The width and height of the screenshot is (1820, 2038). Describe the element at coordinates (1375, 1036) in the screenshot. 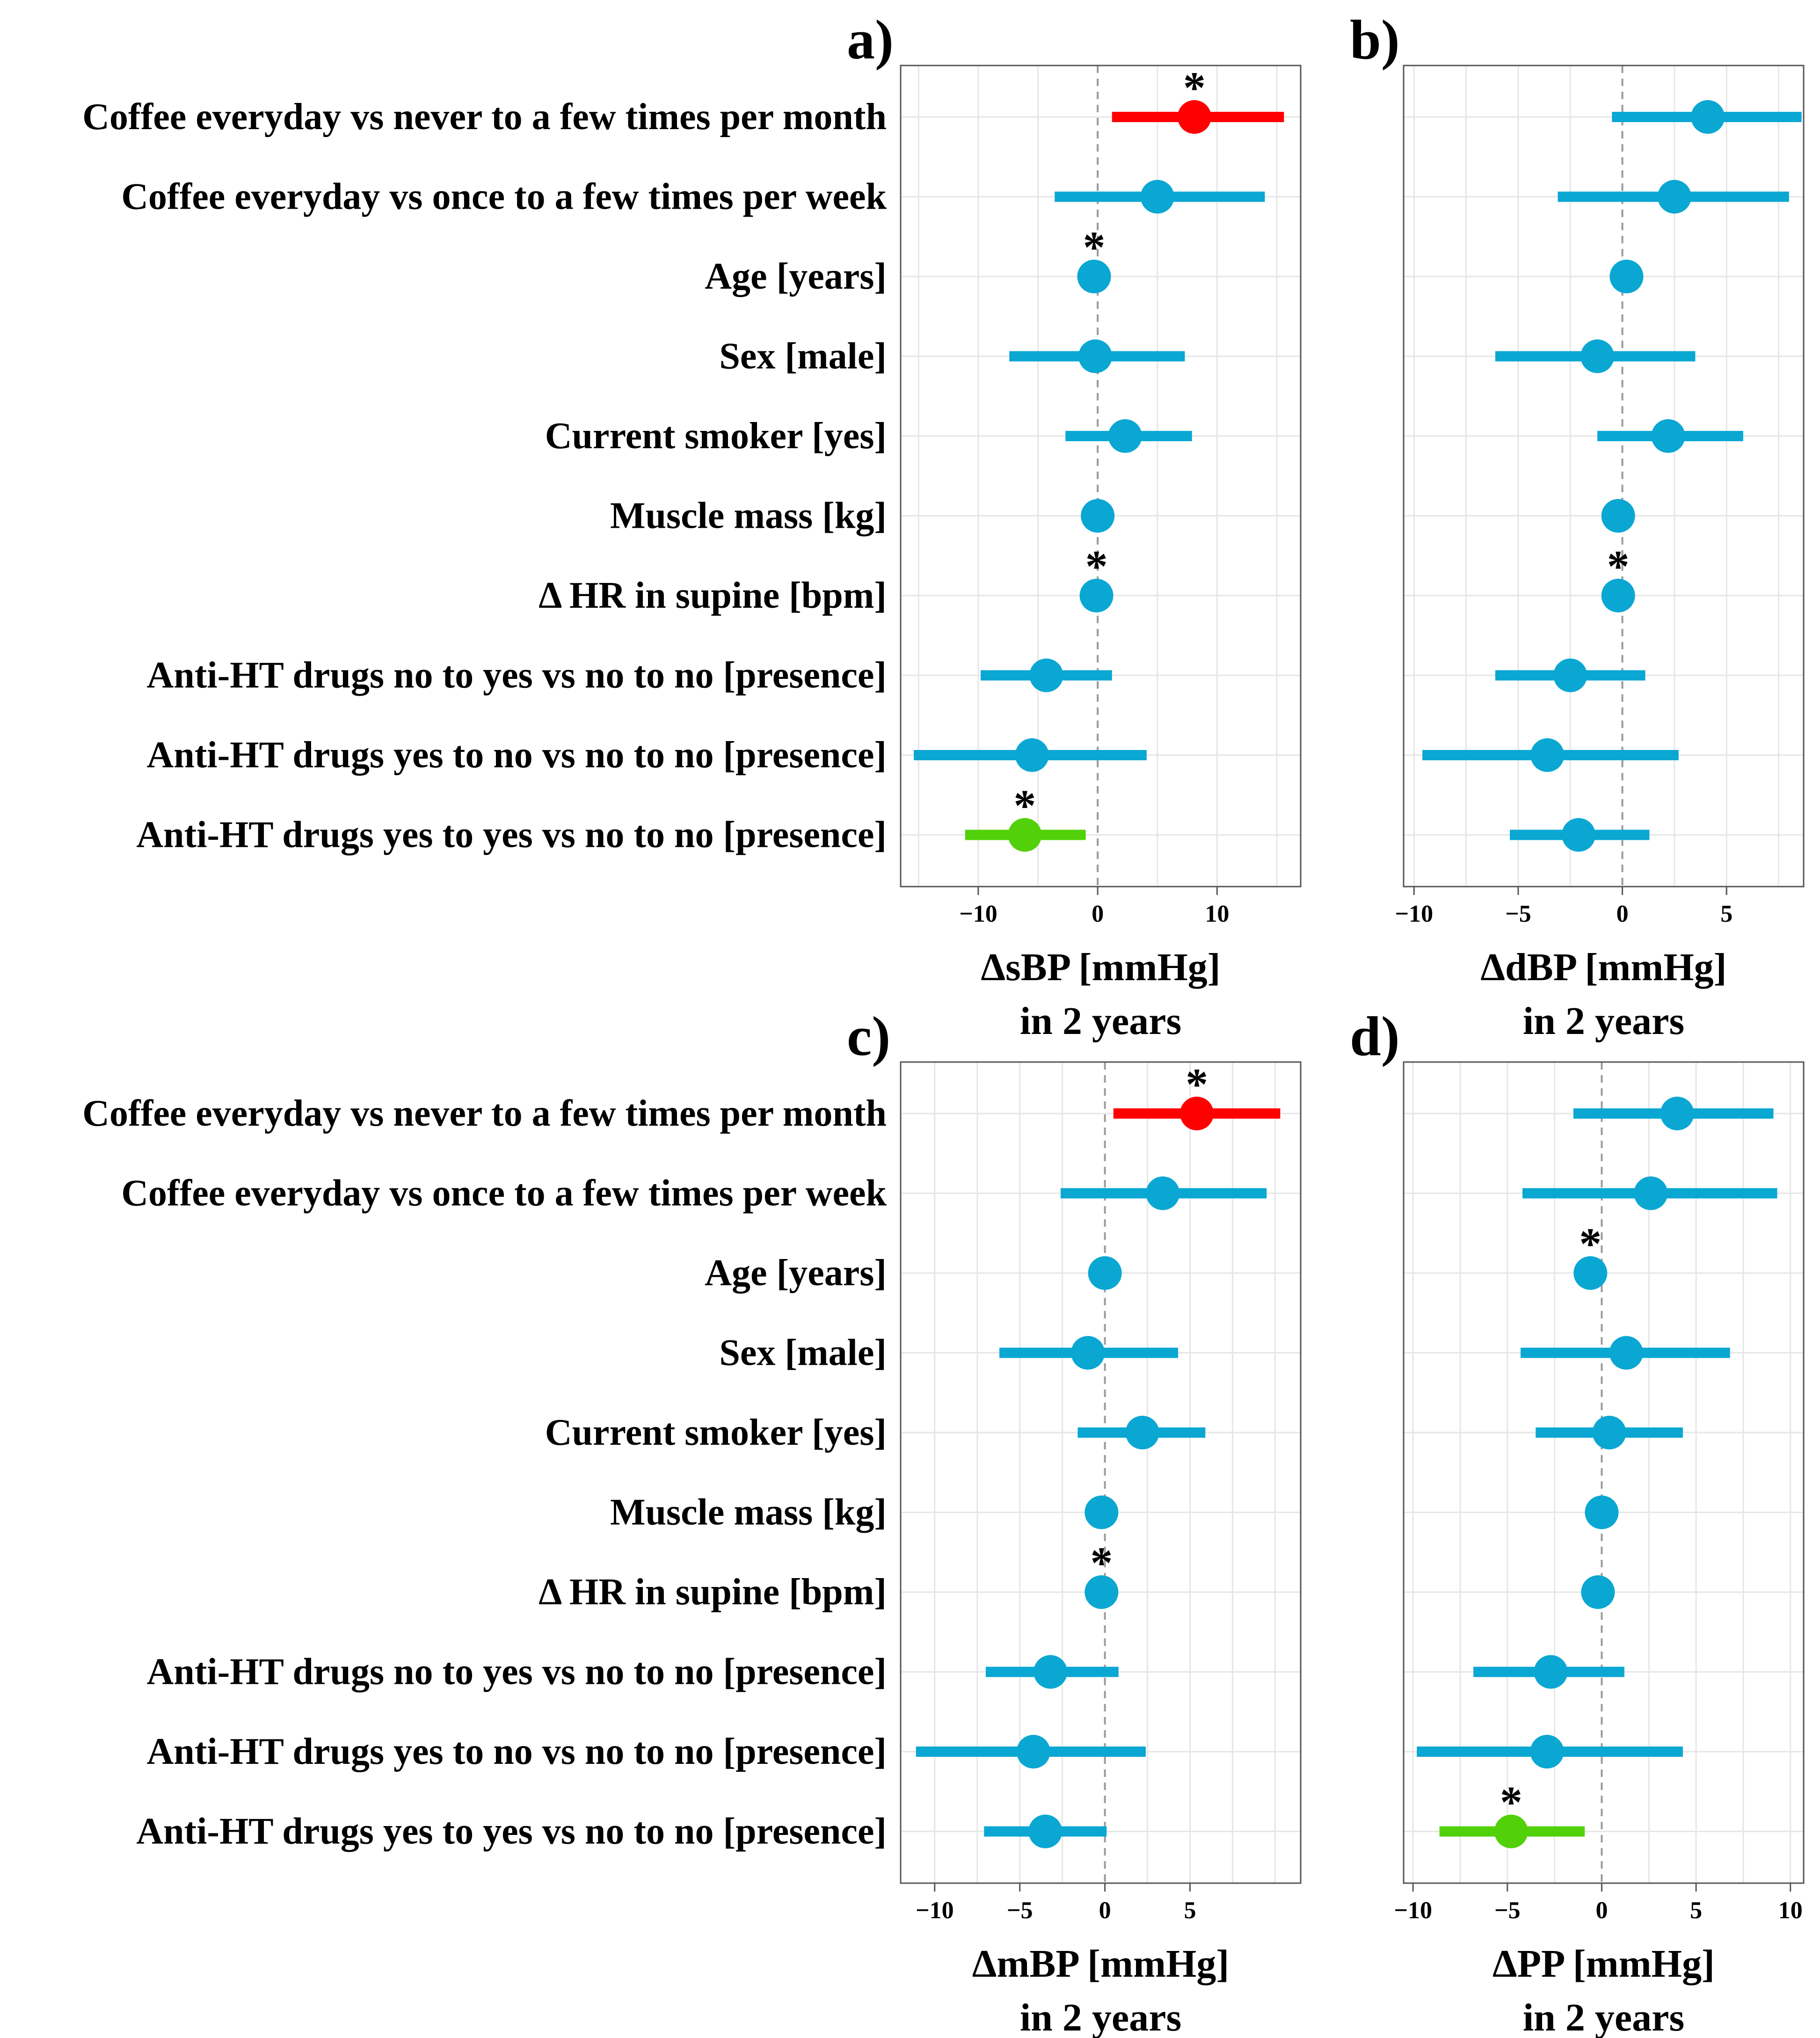

I see `panel-letter: d)` at that location.